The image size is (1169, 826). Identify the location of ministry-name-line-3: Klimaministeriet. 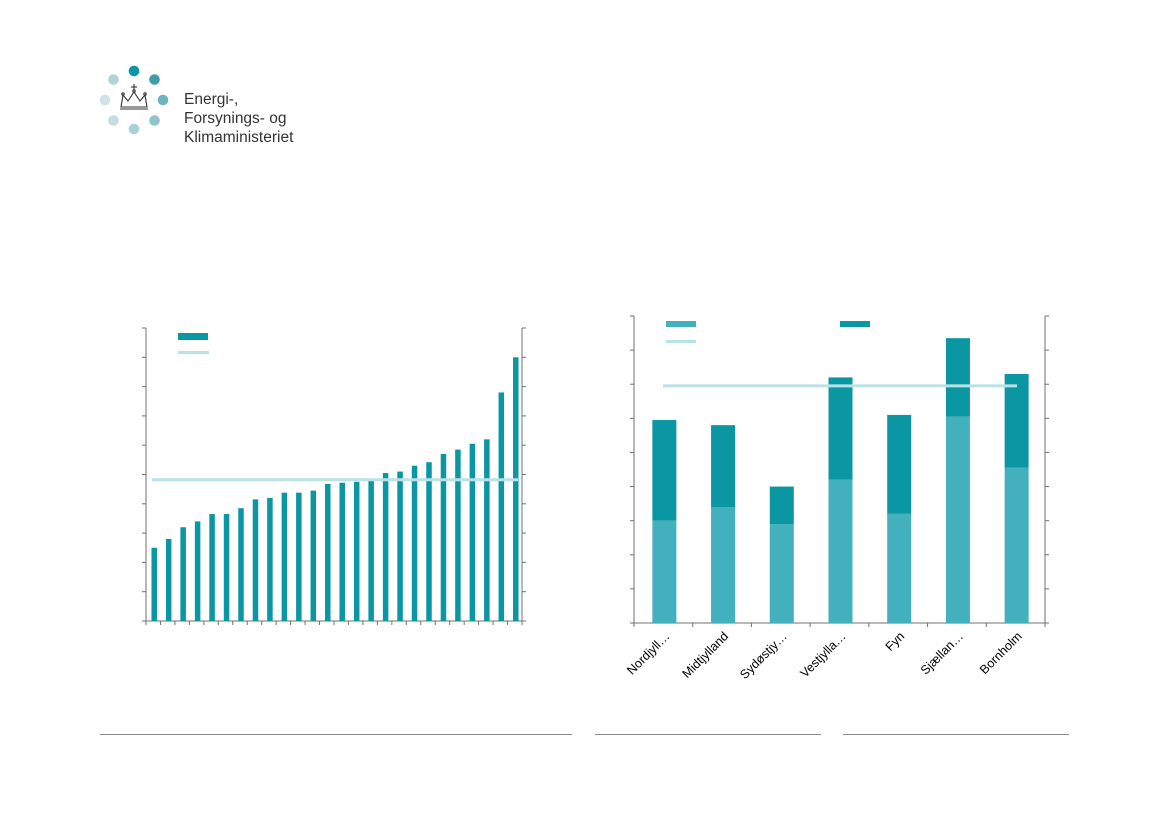
(239, 137).